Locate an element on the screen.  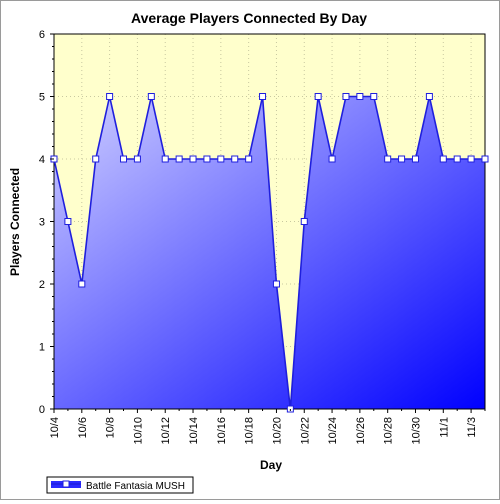
x-tick-label: 10/24 is located at coordinates (333, 431).